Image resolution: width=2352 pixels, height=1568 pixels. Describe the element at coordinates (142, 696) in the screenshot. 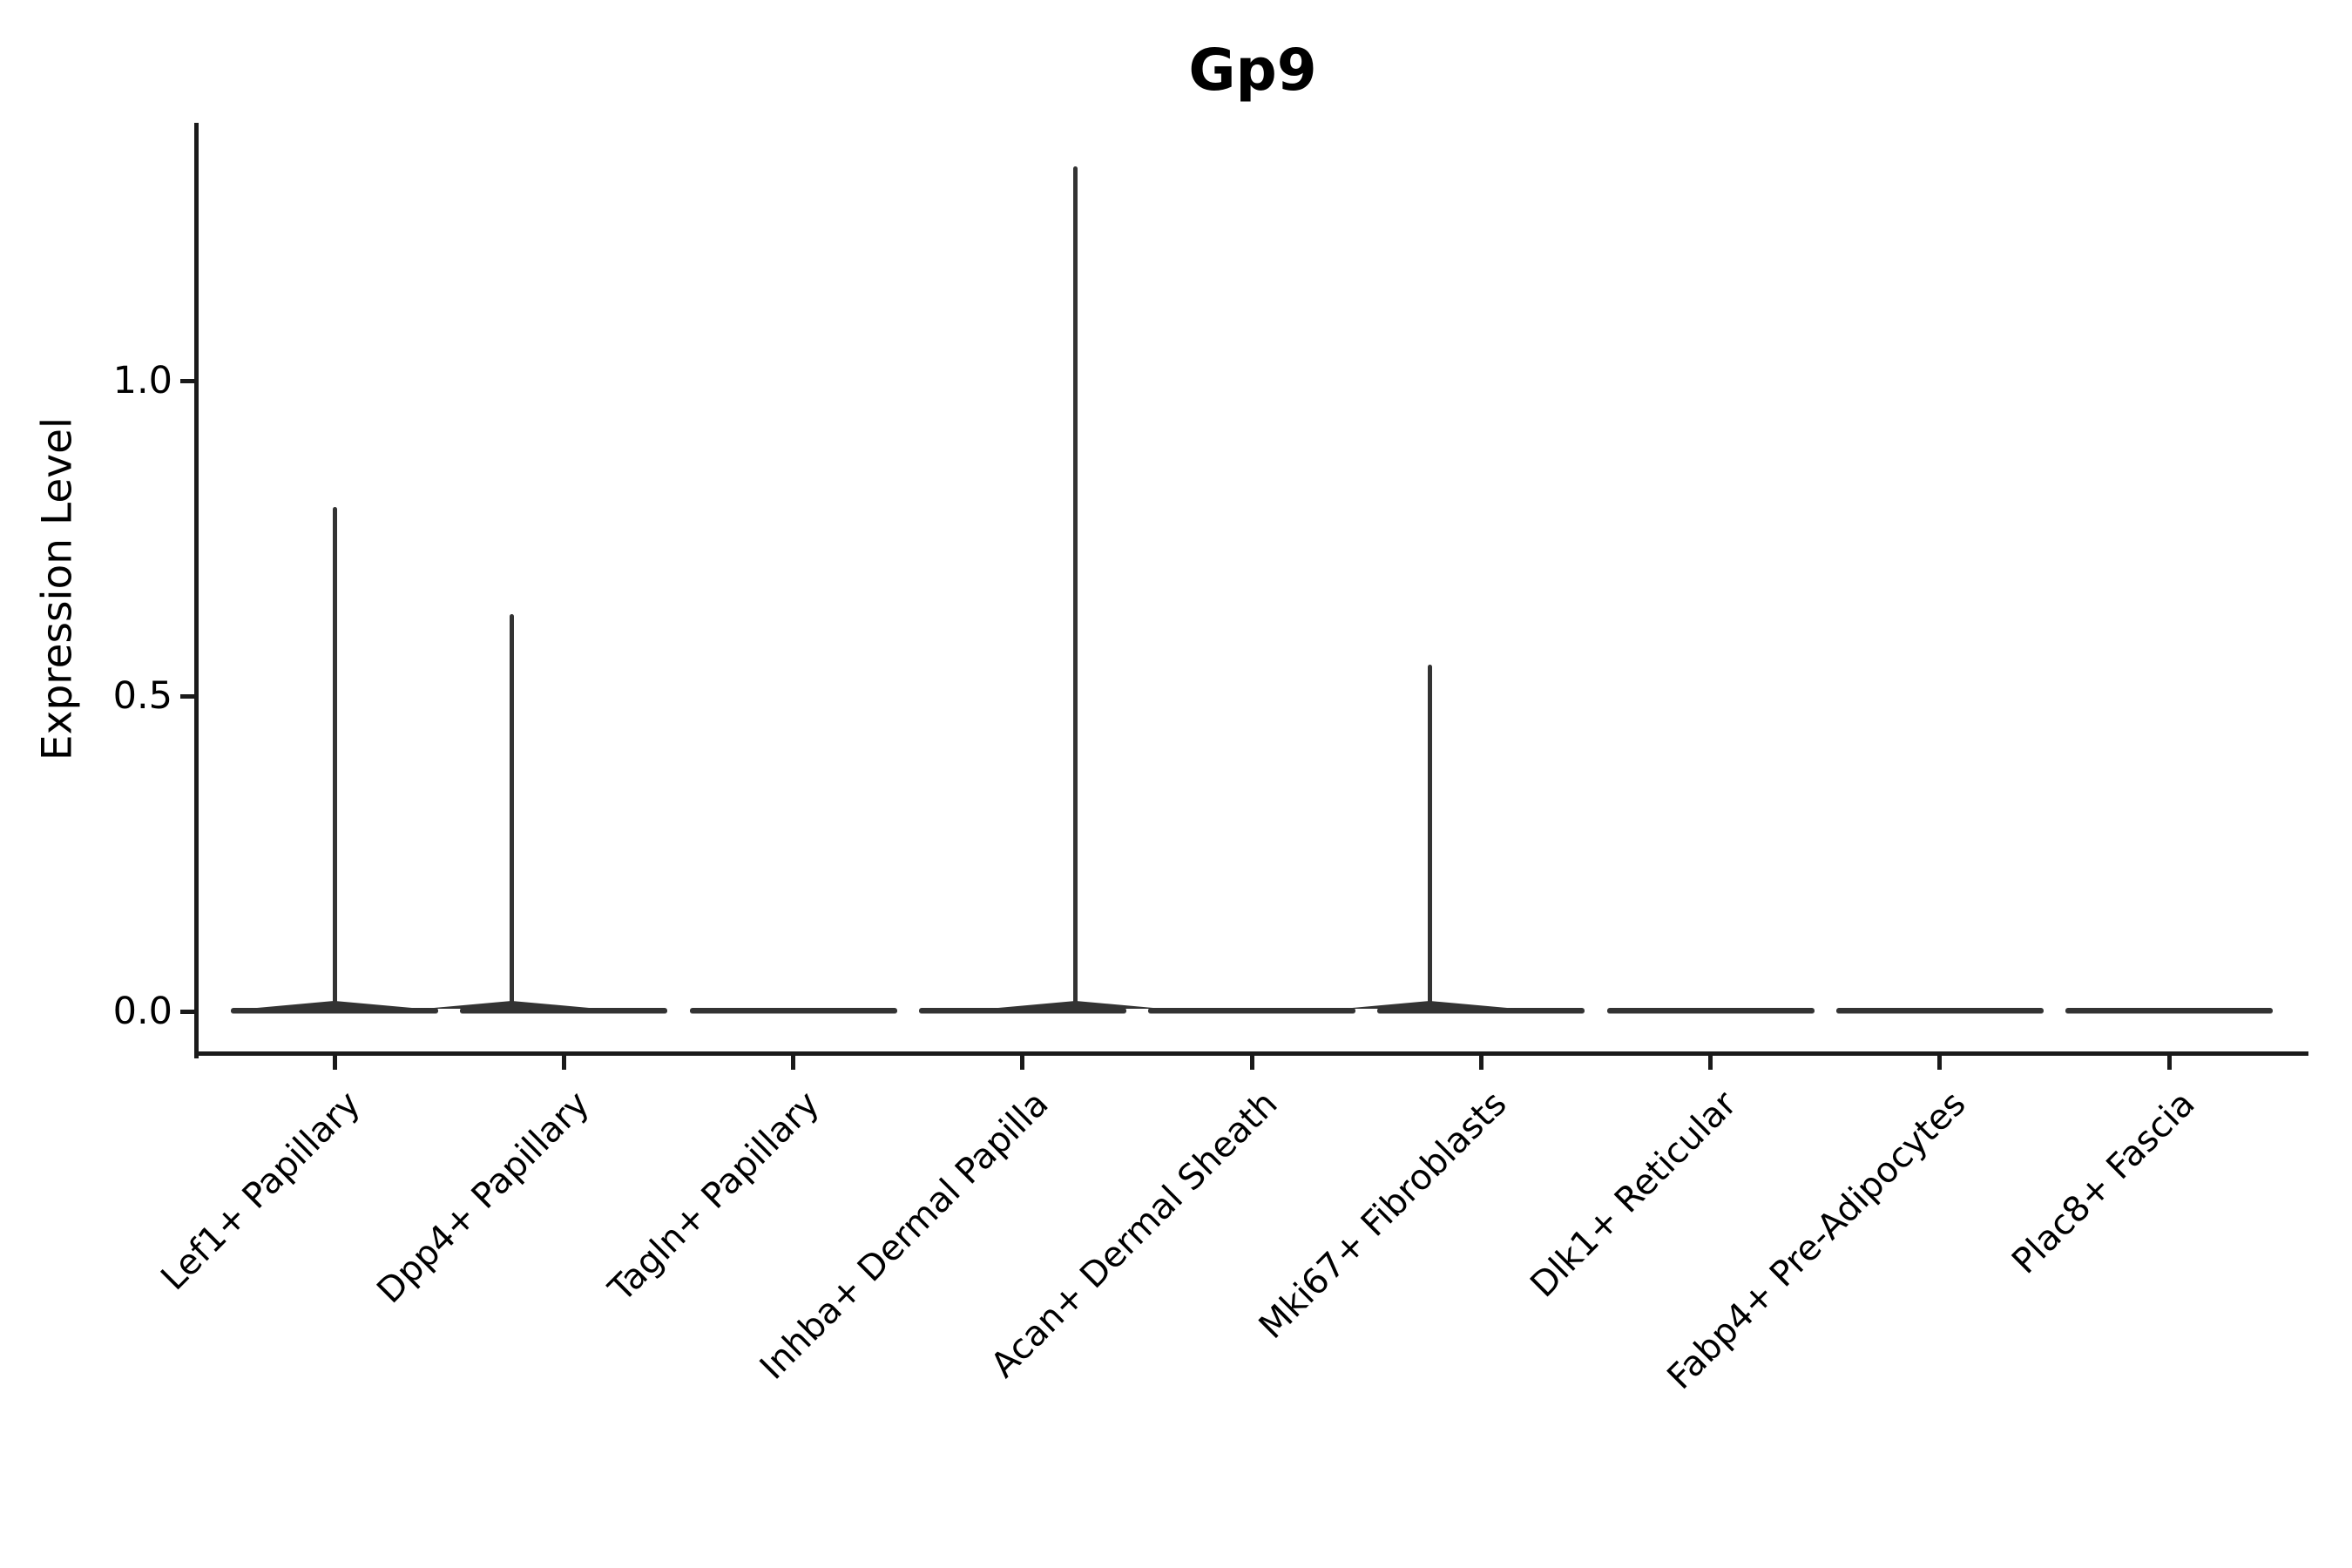

I see `y-tick-label: 0.5` at that location.